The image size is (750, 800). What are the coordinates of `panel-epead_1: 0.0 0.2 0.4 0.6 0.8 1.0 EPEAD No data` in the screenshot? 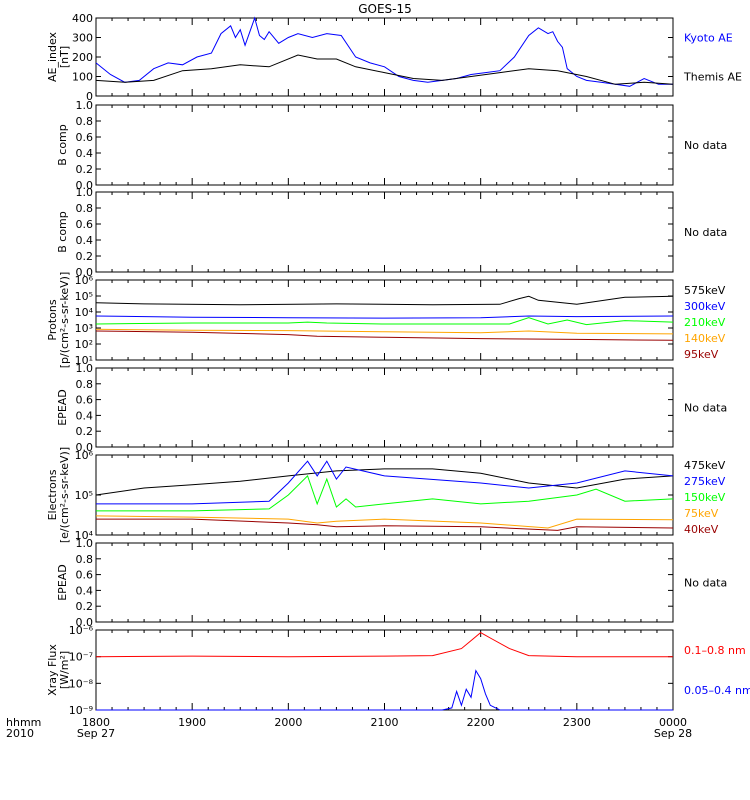 It's located at (391, 408).